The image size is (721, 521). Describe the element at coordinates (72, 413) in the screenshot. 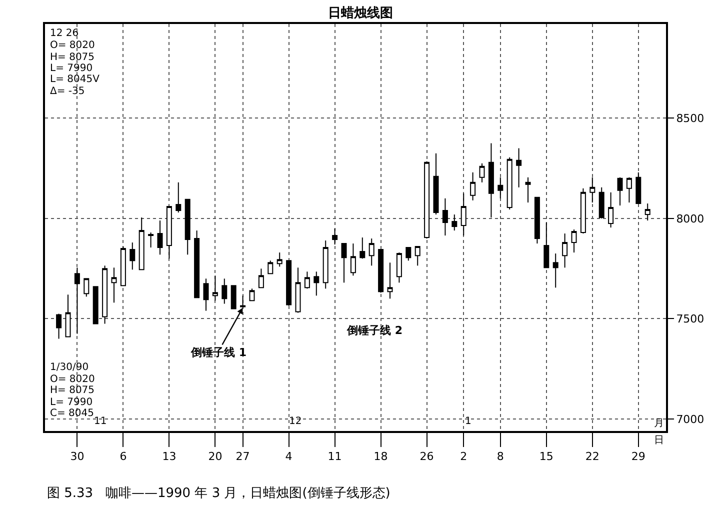

I see `annotation: C= 8045` at that location.